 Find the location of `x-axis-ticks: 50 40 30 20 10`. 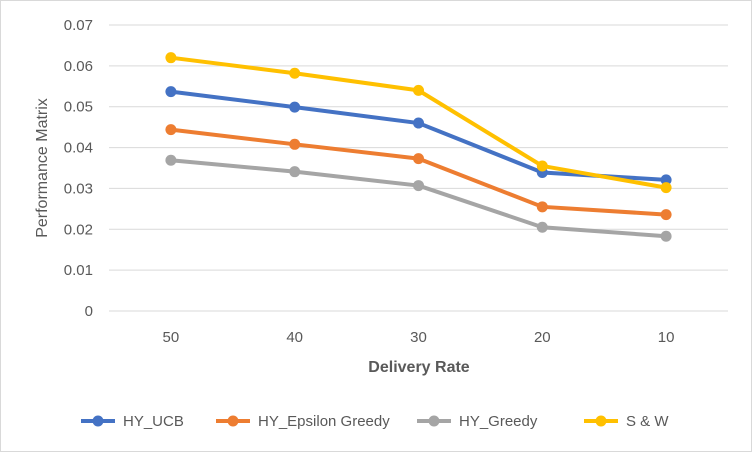

x-axis-ticks: 50 40 30 20 10 is located at coordinates (419, 337).